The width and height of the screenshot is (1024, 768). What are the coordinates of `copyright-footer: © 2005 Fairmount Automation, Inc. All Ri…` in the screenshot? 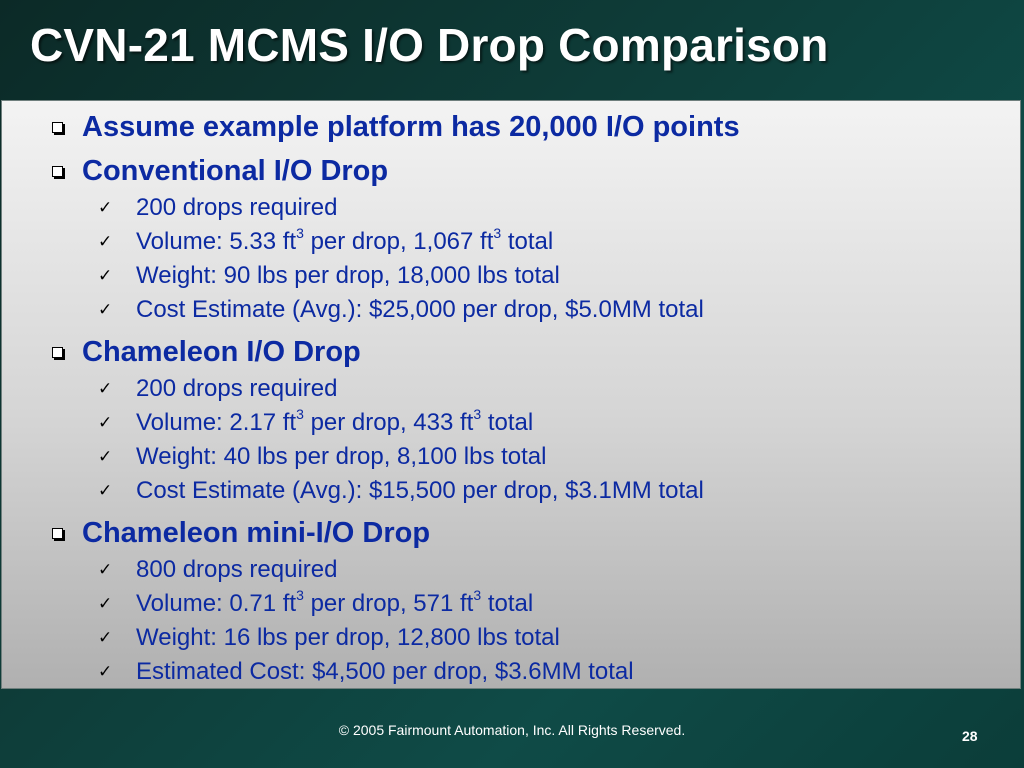 It's located at (512, 730).